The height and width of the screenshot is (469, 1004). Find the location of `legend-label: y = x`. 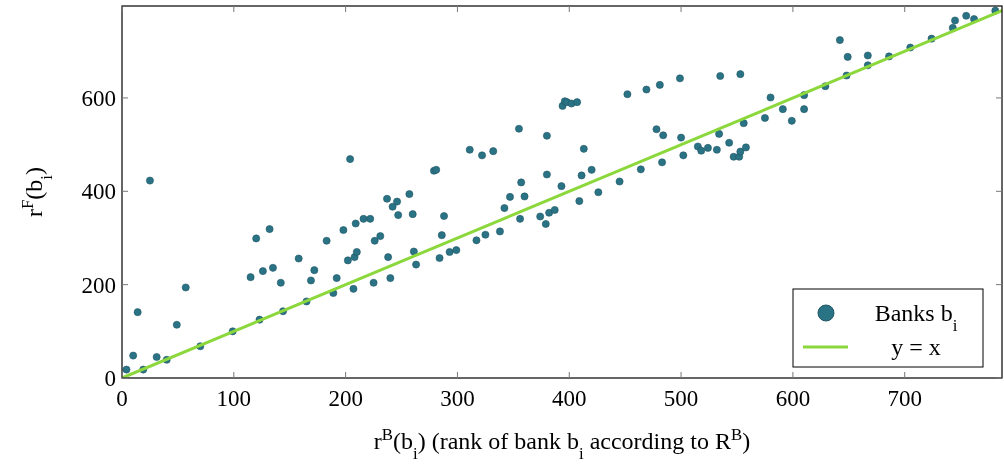

legend-label: y = x is located at coordinates (916, 347).